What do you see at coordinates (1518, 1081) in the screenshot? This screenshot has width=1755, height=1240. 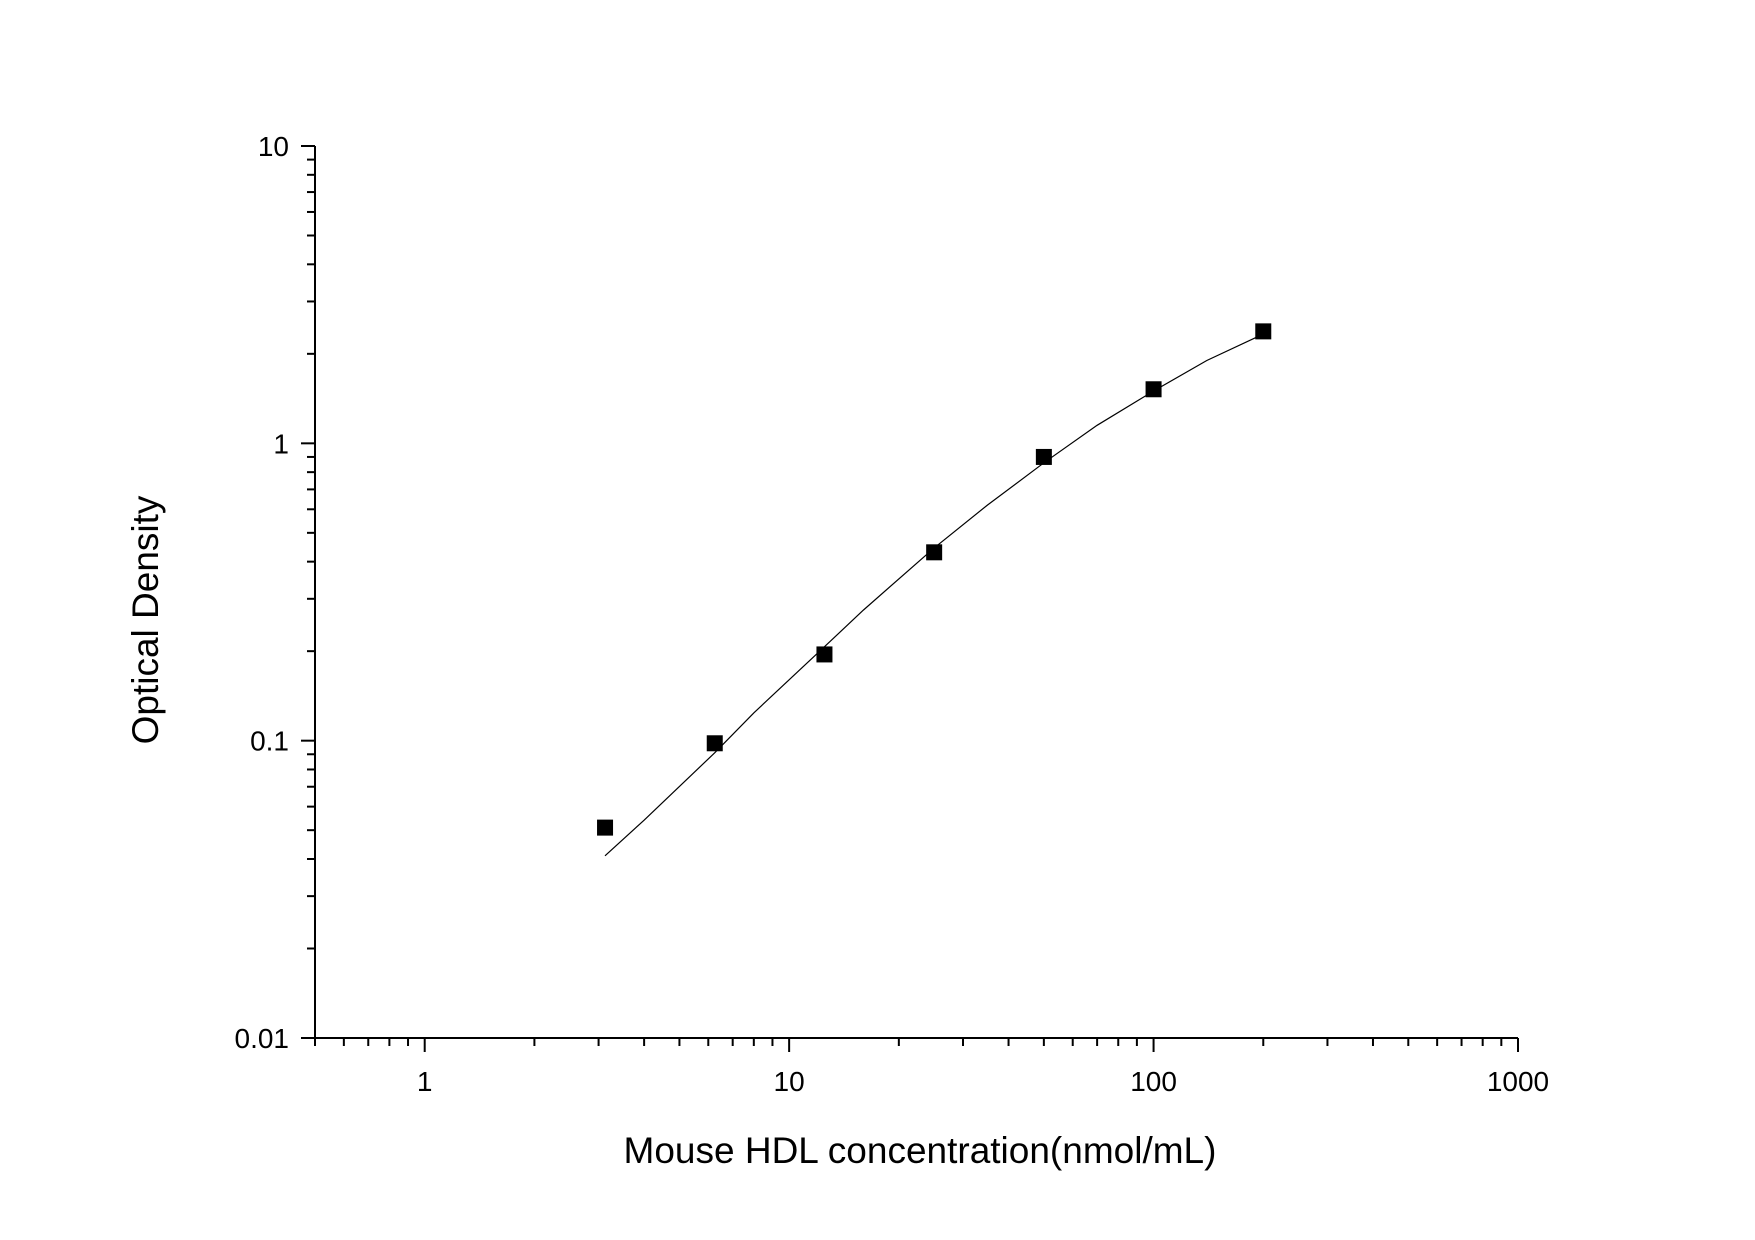 I see `x-tick-label: 1000` at bounding box center [1518, 1081].